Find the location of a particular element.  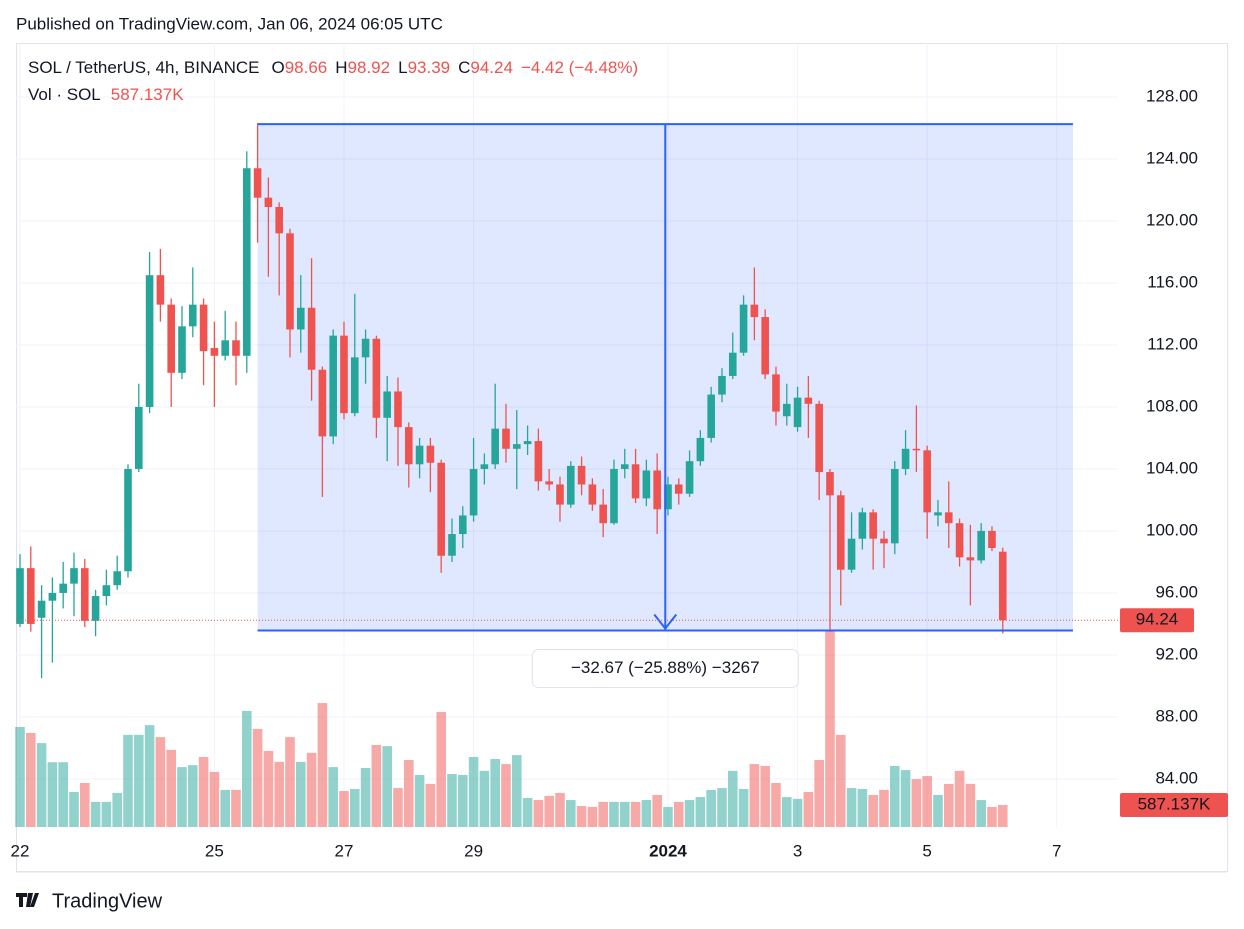

measure-label: −32.67 (−25.88%) −3267 is located at coordinates (665, 667).